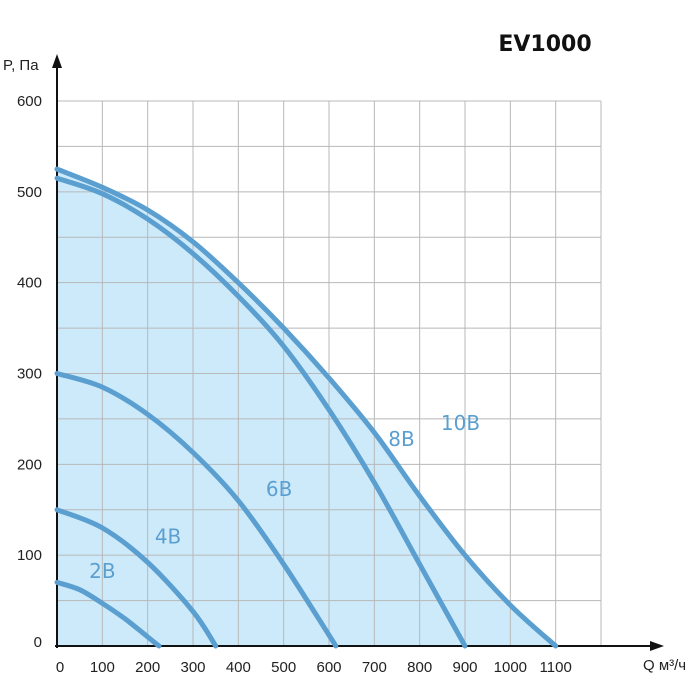 The image size is (700, 700). What do you see at coordinates (657, 646) in the screenshot?
I see `x-axis-arrow` at bounding box center [657, 646].